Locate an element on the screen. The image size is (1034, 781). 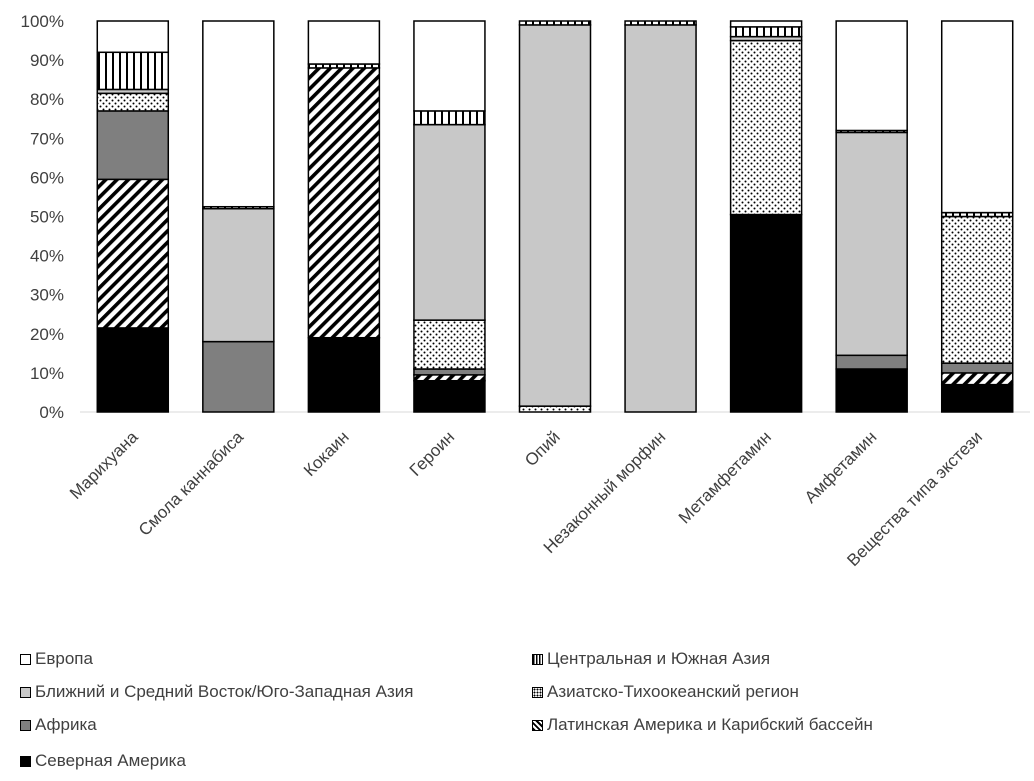
legend-item: Африка is located at coordinates (58, 725).